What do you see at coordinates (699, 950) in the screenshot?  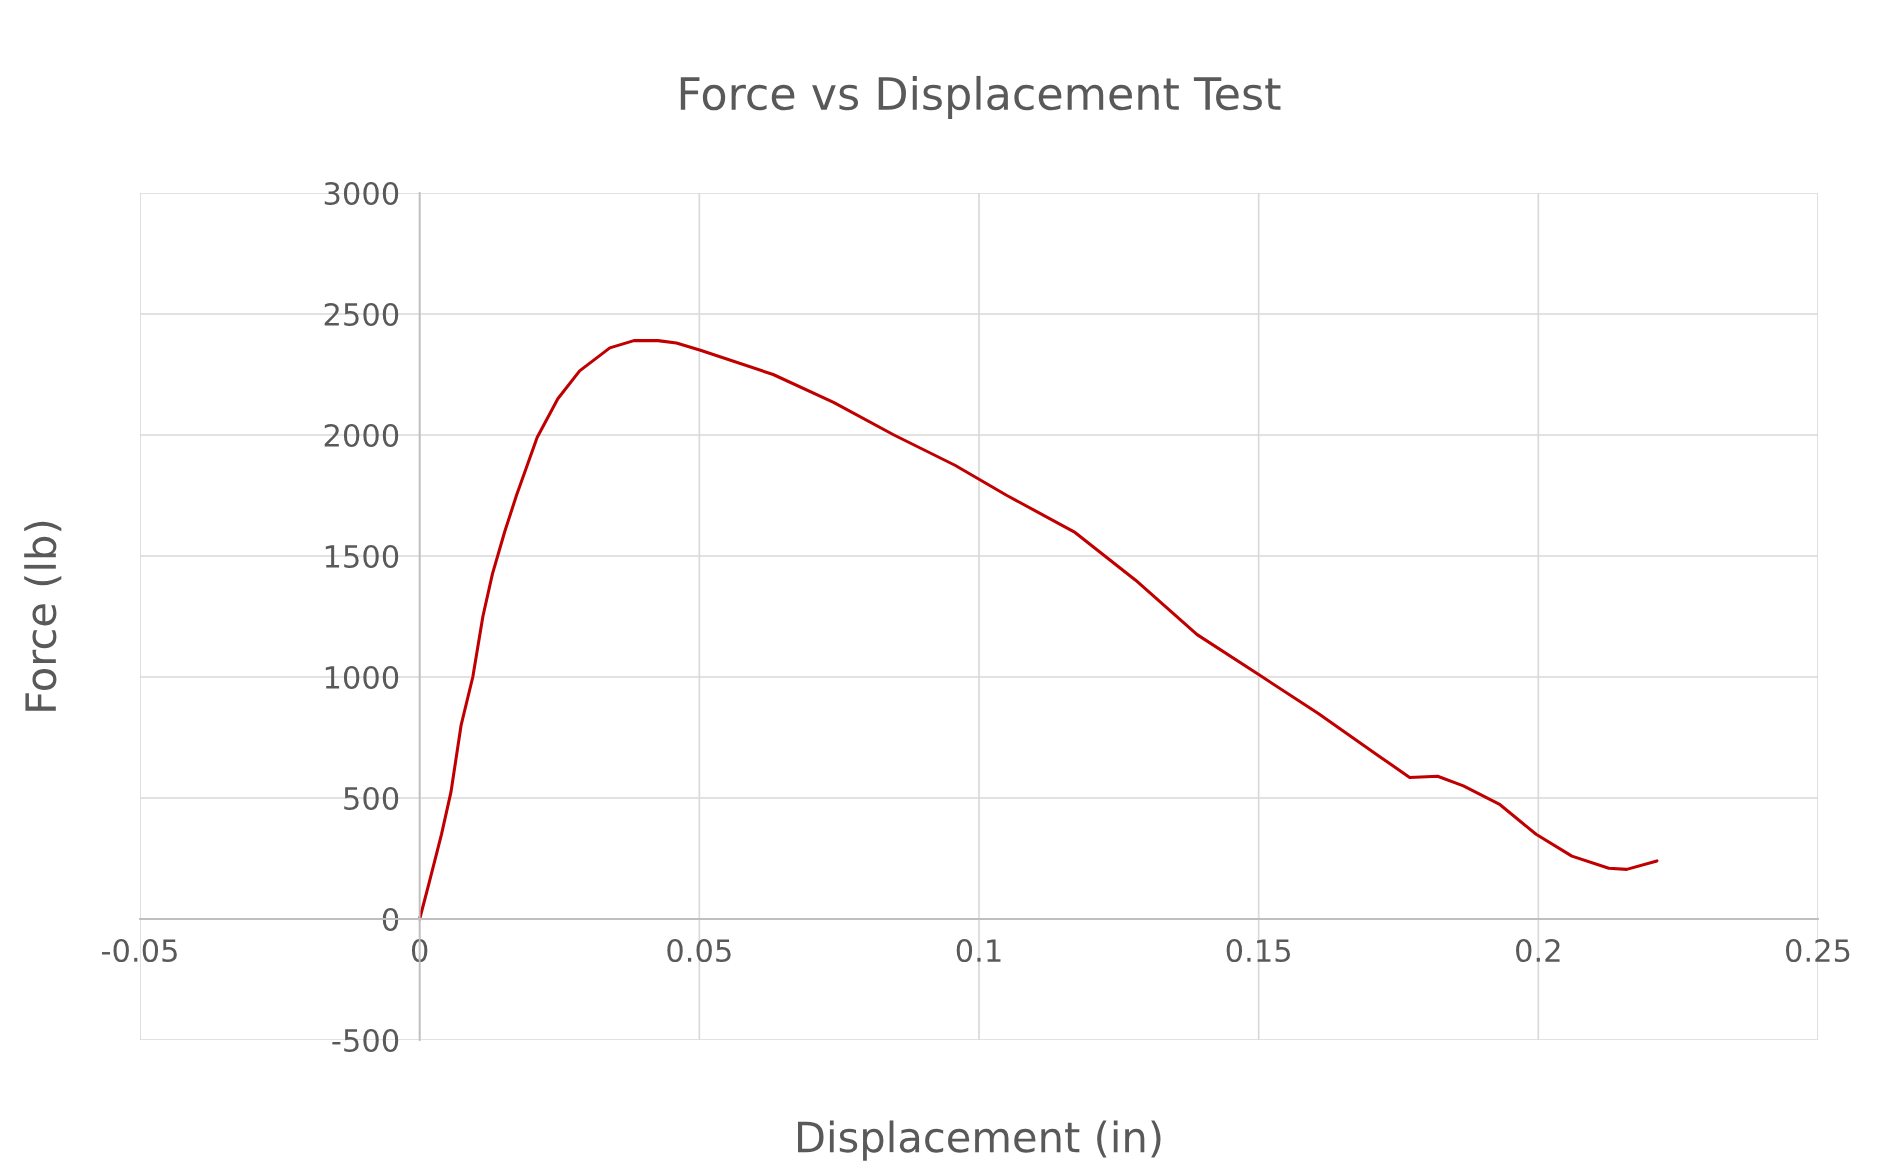 I see `x-tick-label: 0.05` at bounding box center [699, 950].